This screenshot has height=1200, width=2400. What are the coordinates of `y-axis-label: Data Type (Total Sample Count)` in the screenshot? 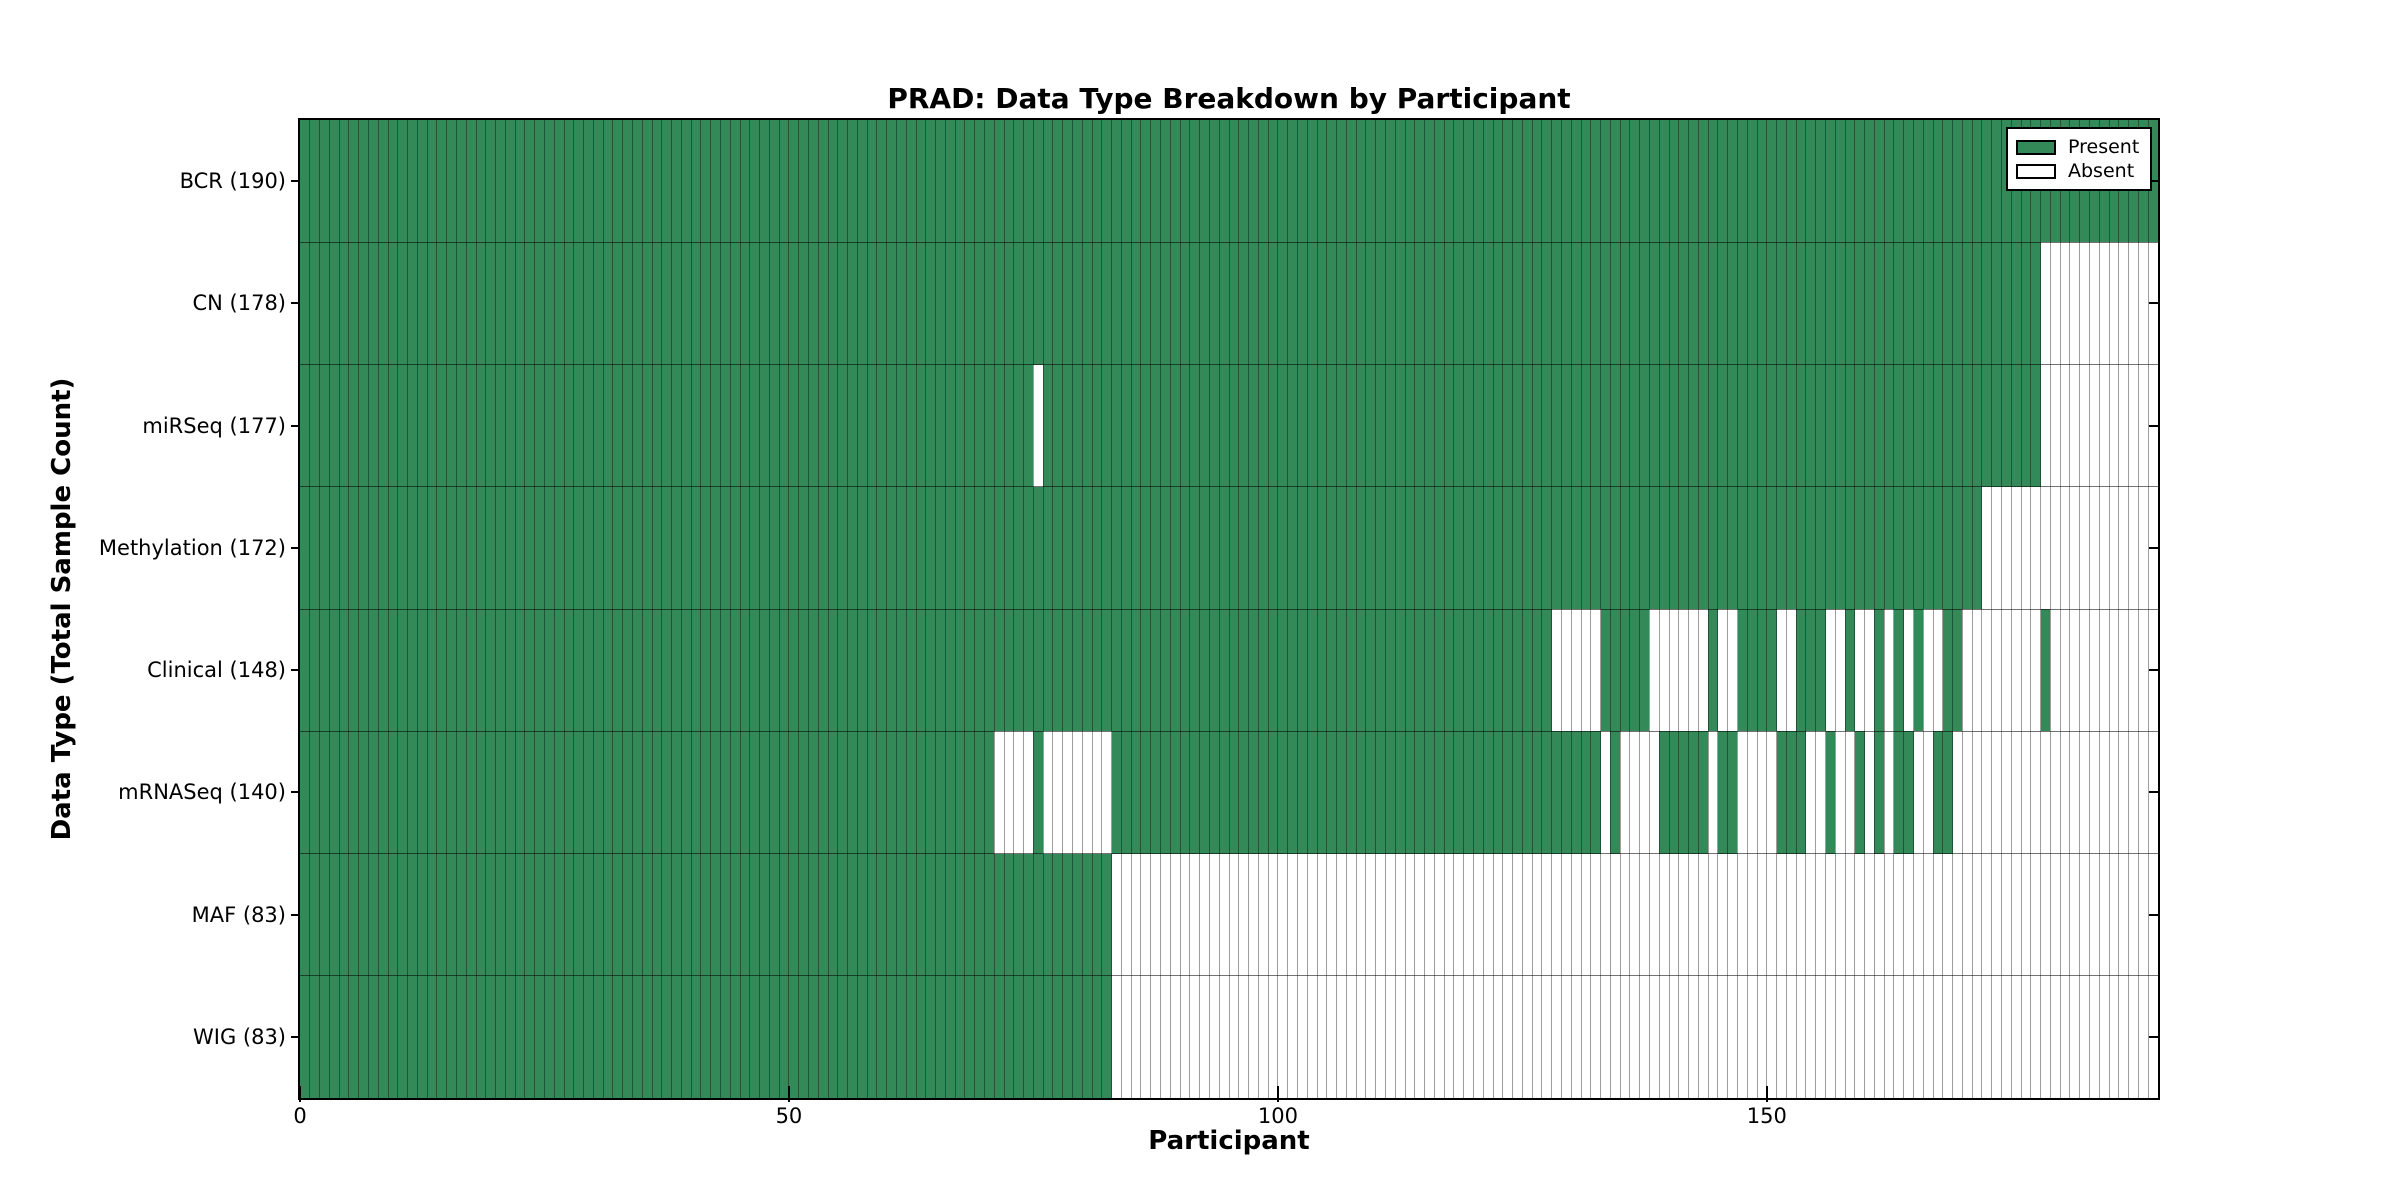 It's located at (62, 609).